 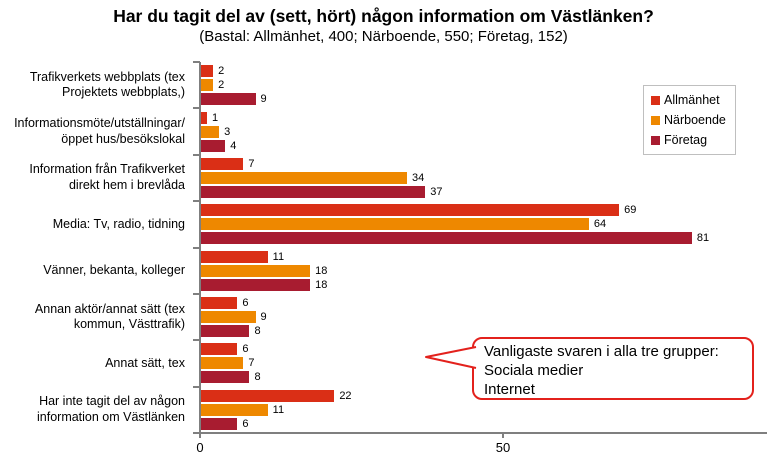 What do you see at coordinates (200, 447) in the screenshot?
I see `x-tick-label: 0` at bounding box center [200, 447].